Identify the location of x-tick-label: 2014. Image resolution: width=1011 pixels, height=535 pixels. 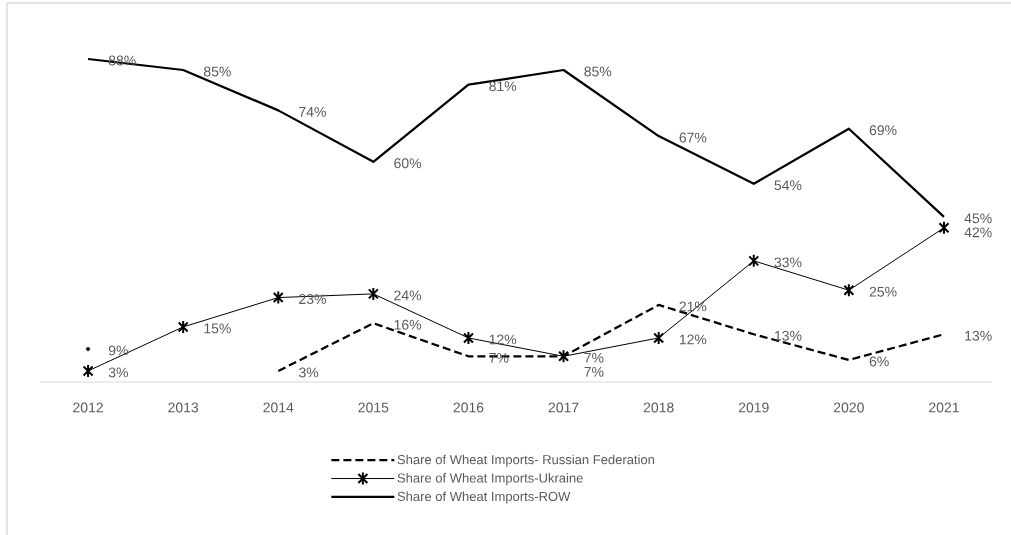
(278, 407).